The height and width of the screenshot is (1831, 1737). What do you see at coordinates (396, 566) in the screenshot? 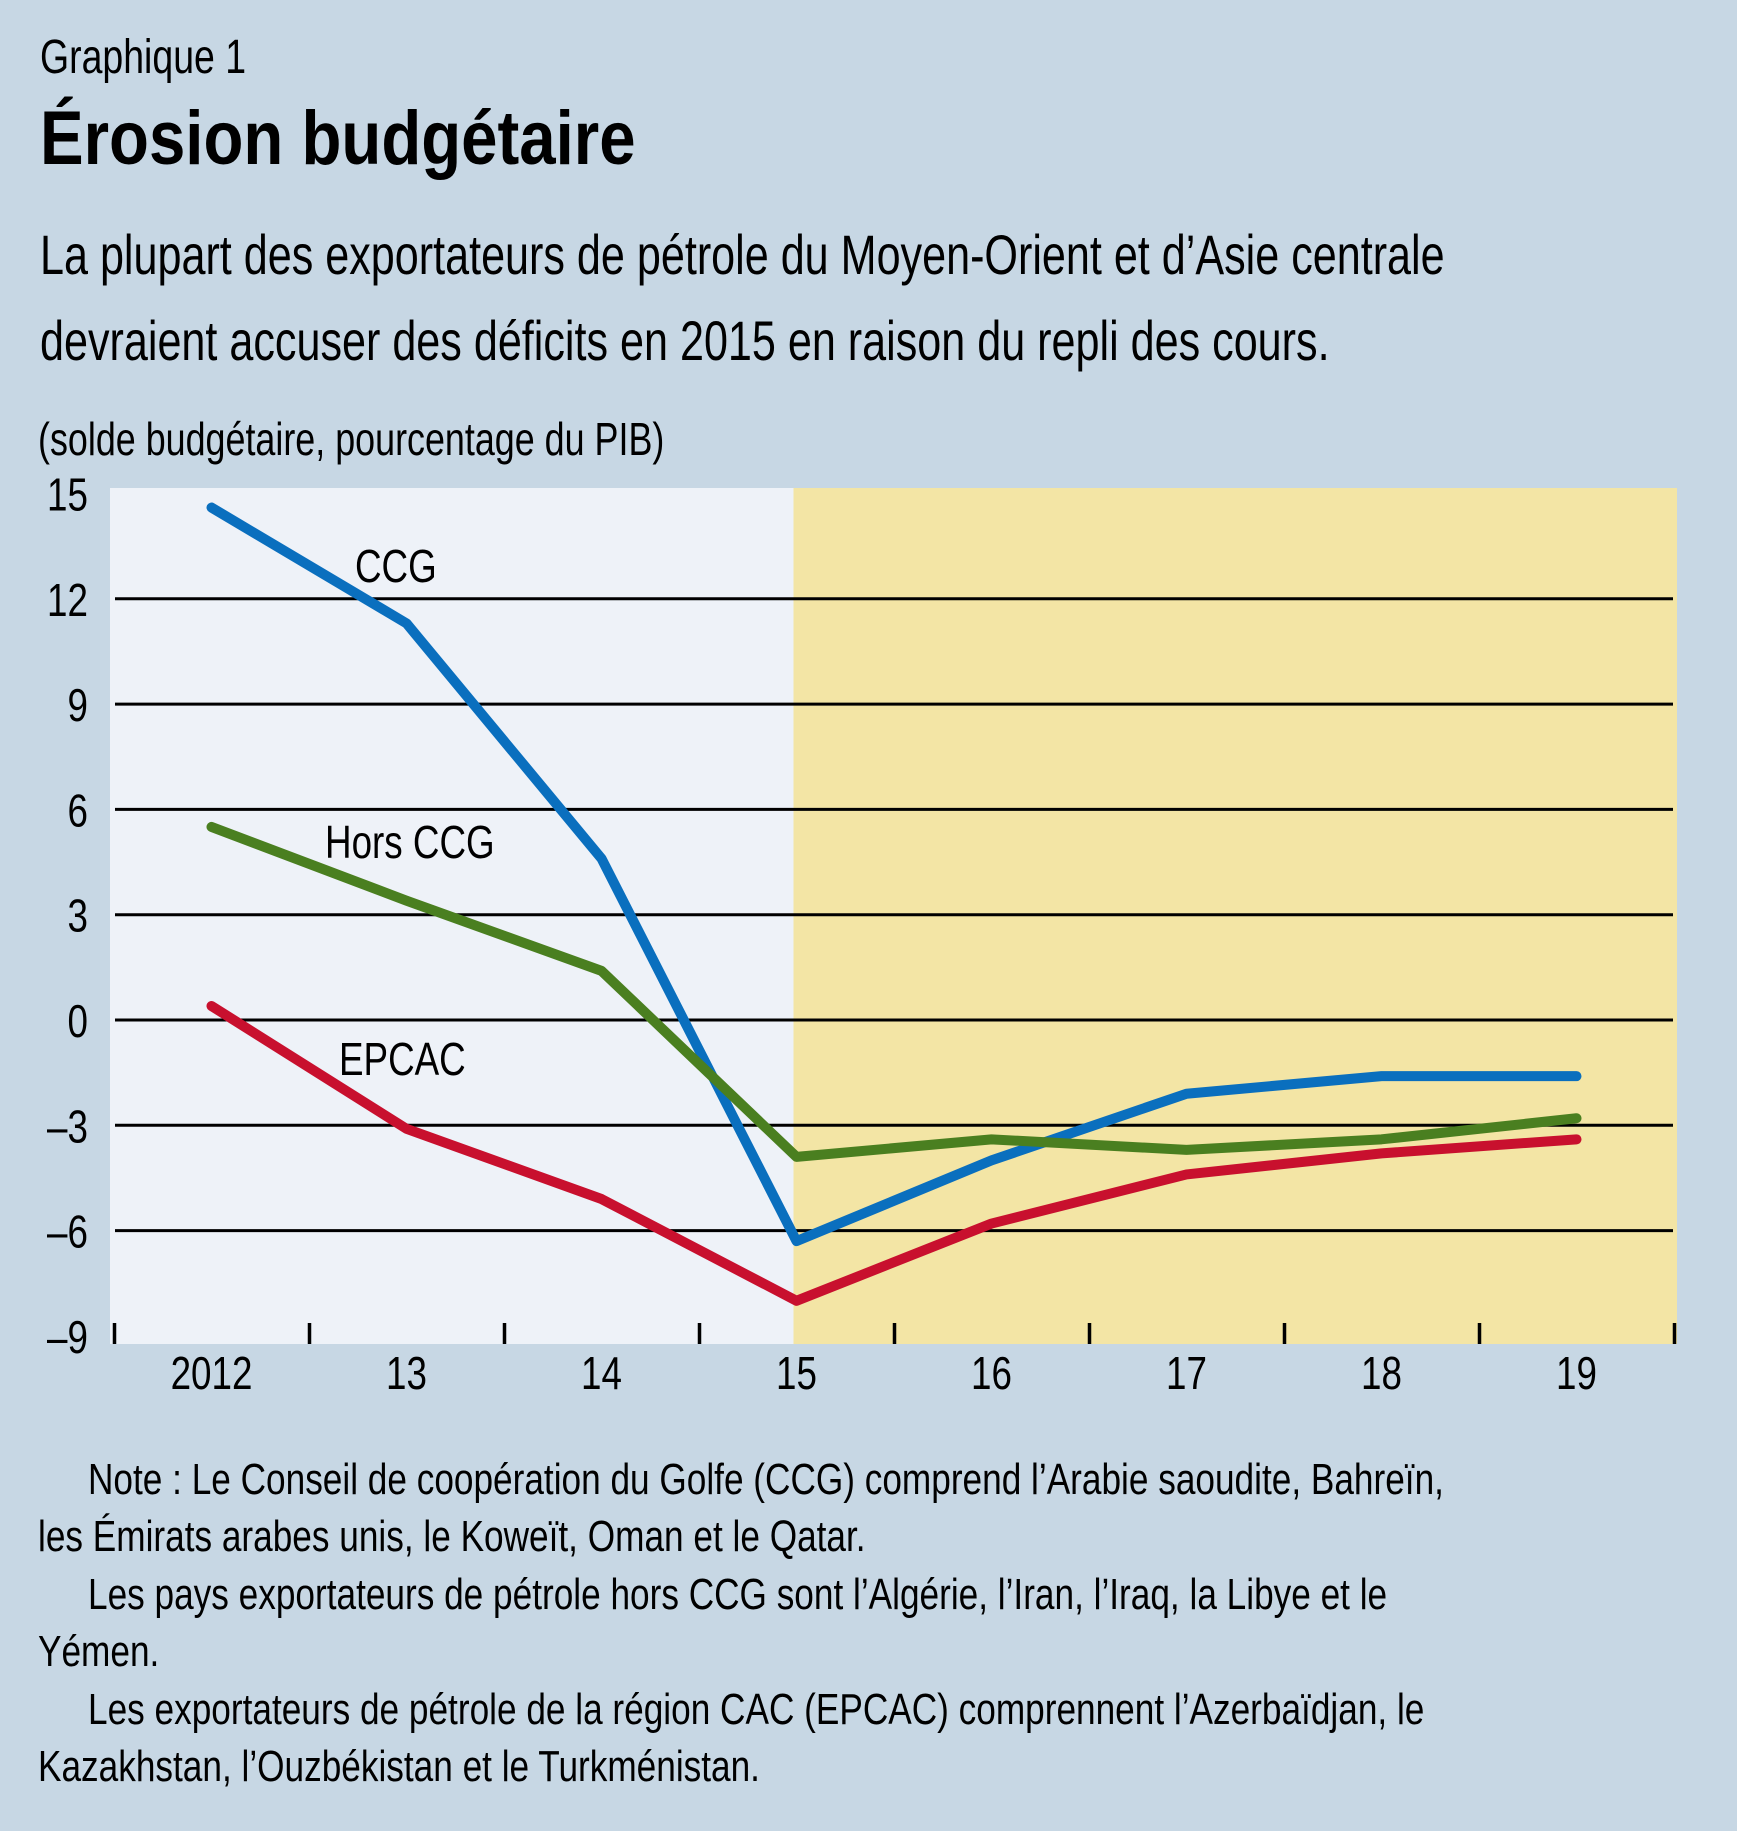
I see `series-label-ccg: CCG` at bounding box center [396, 566].